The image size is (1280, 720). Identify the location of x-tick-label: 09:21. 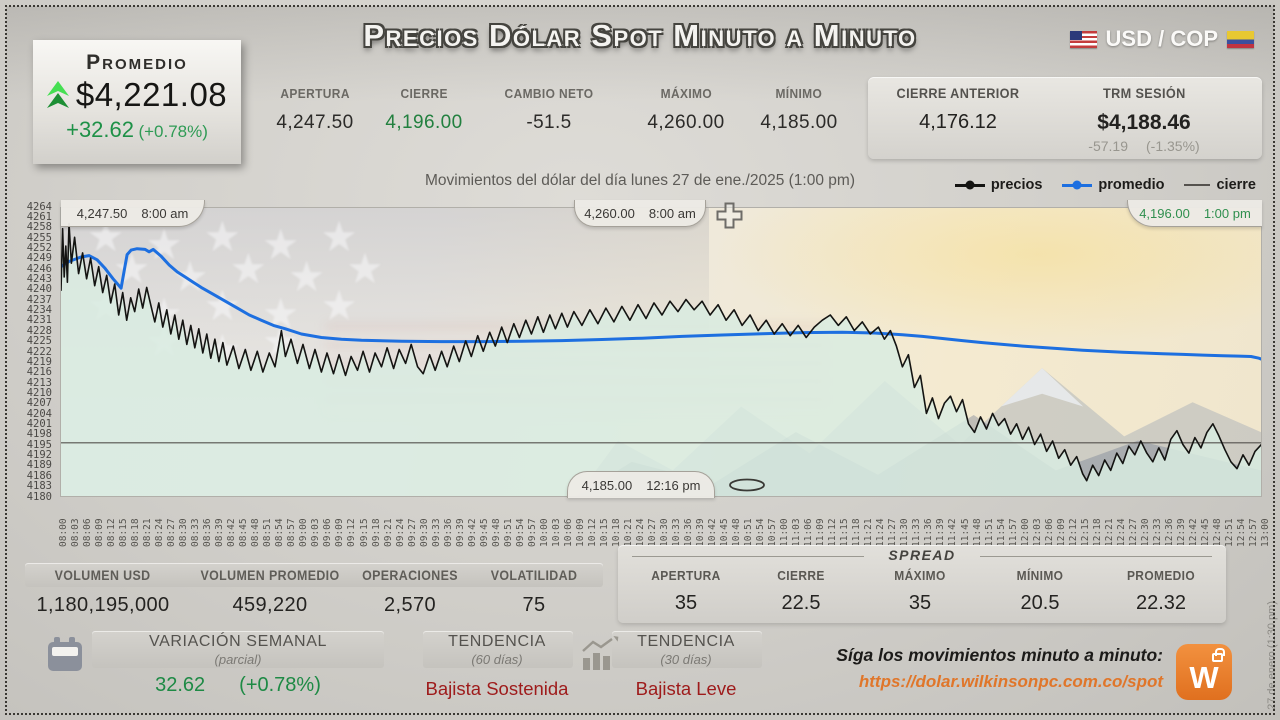
(388, 532).